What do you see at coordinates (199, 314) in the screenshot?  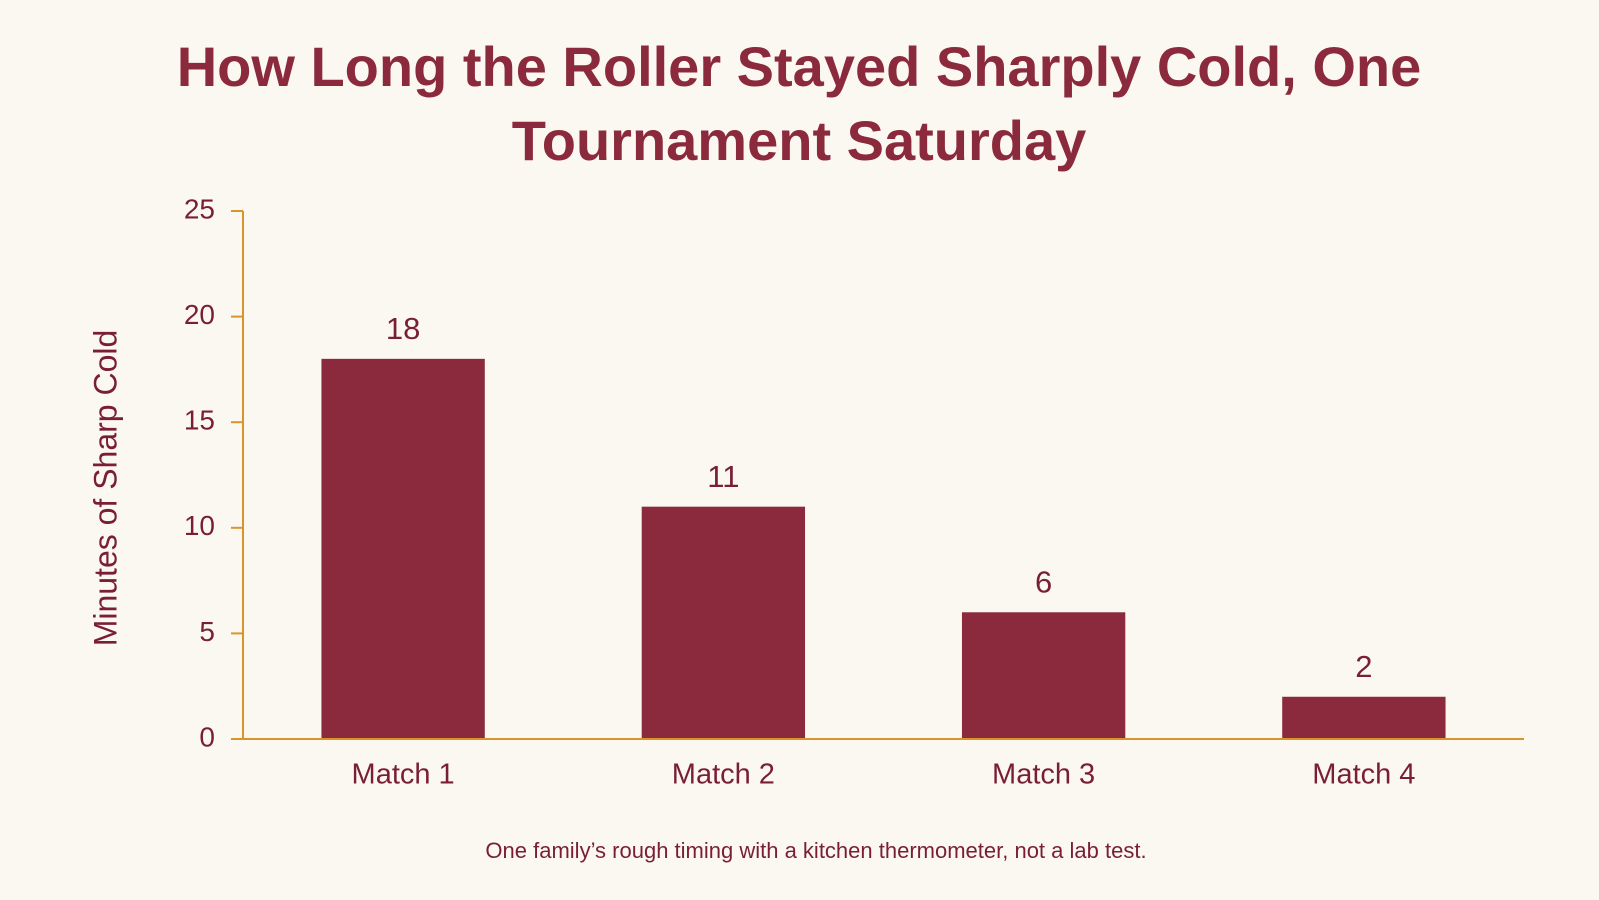 I see `y-tick-label: 20` at bounding box center [199, 314].